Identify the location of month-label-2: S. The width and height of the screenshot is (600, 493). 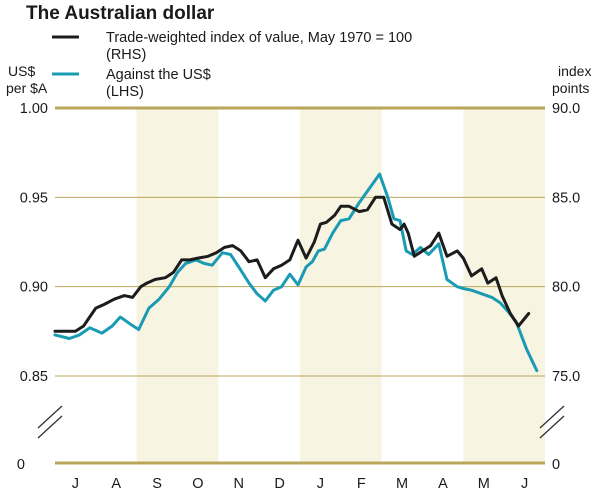
(157, 484).